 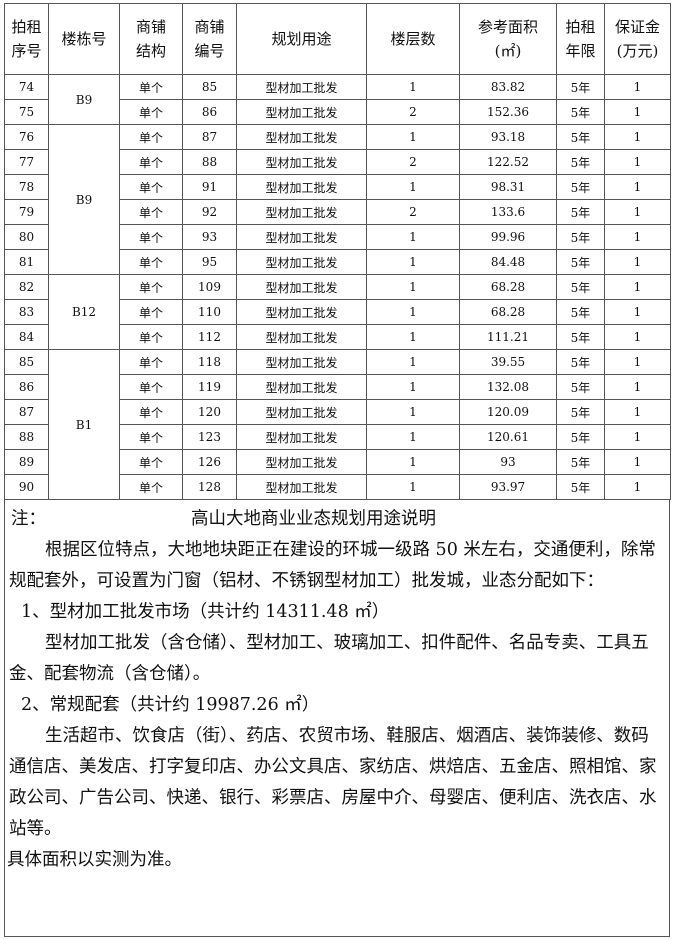 What do you see at coordinates (209, 337) in the screenshot?
I see `cell-shop: 112` at bounding box center [209, 337].